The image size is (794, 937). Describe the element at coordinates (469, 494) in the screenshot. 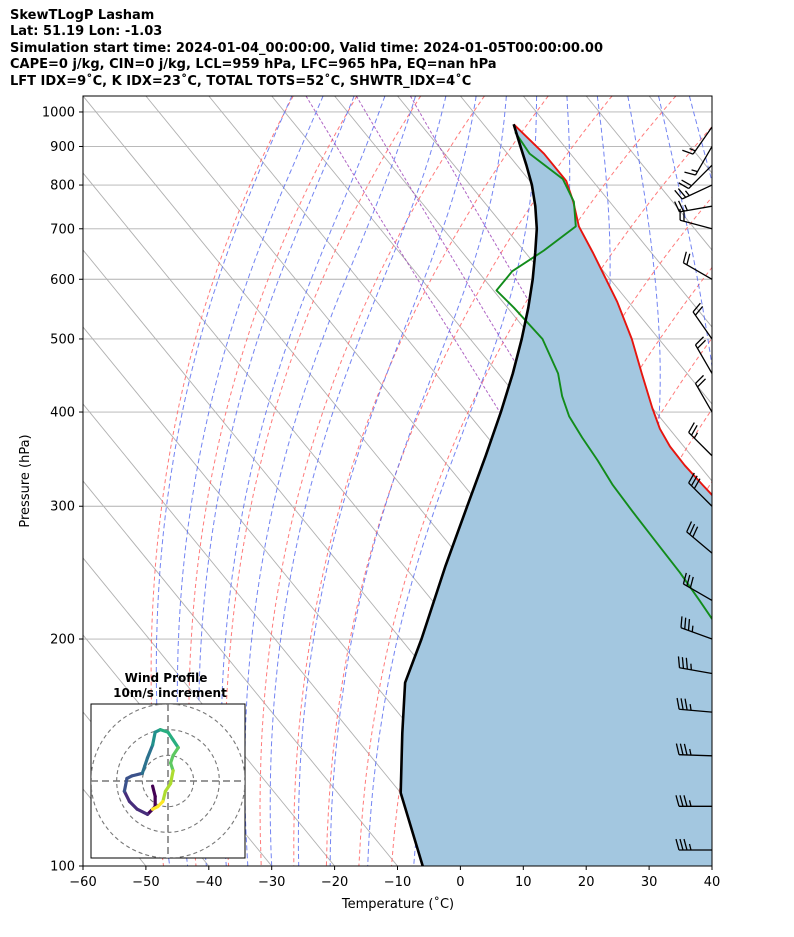

I see `parcel-profile` at that location.